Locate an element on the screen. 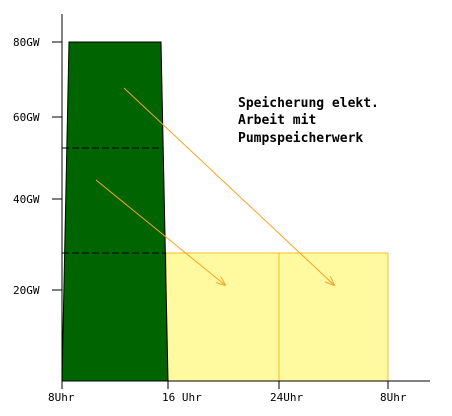 The width and height of the screenshot is (452, 416). transfer-arrow-lower is located at coordinates (160, 232).